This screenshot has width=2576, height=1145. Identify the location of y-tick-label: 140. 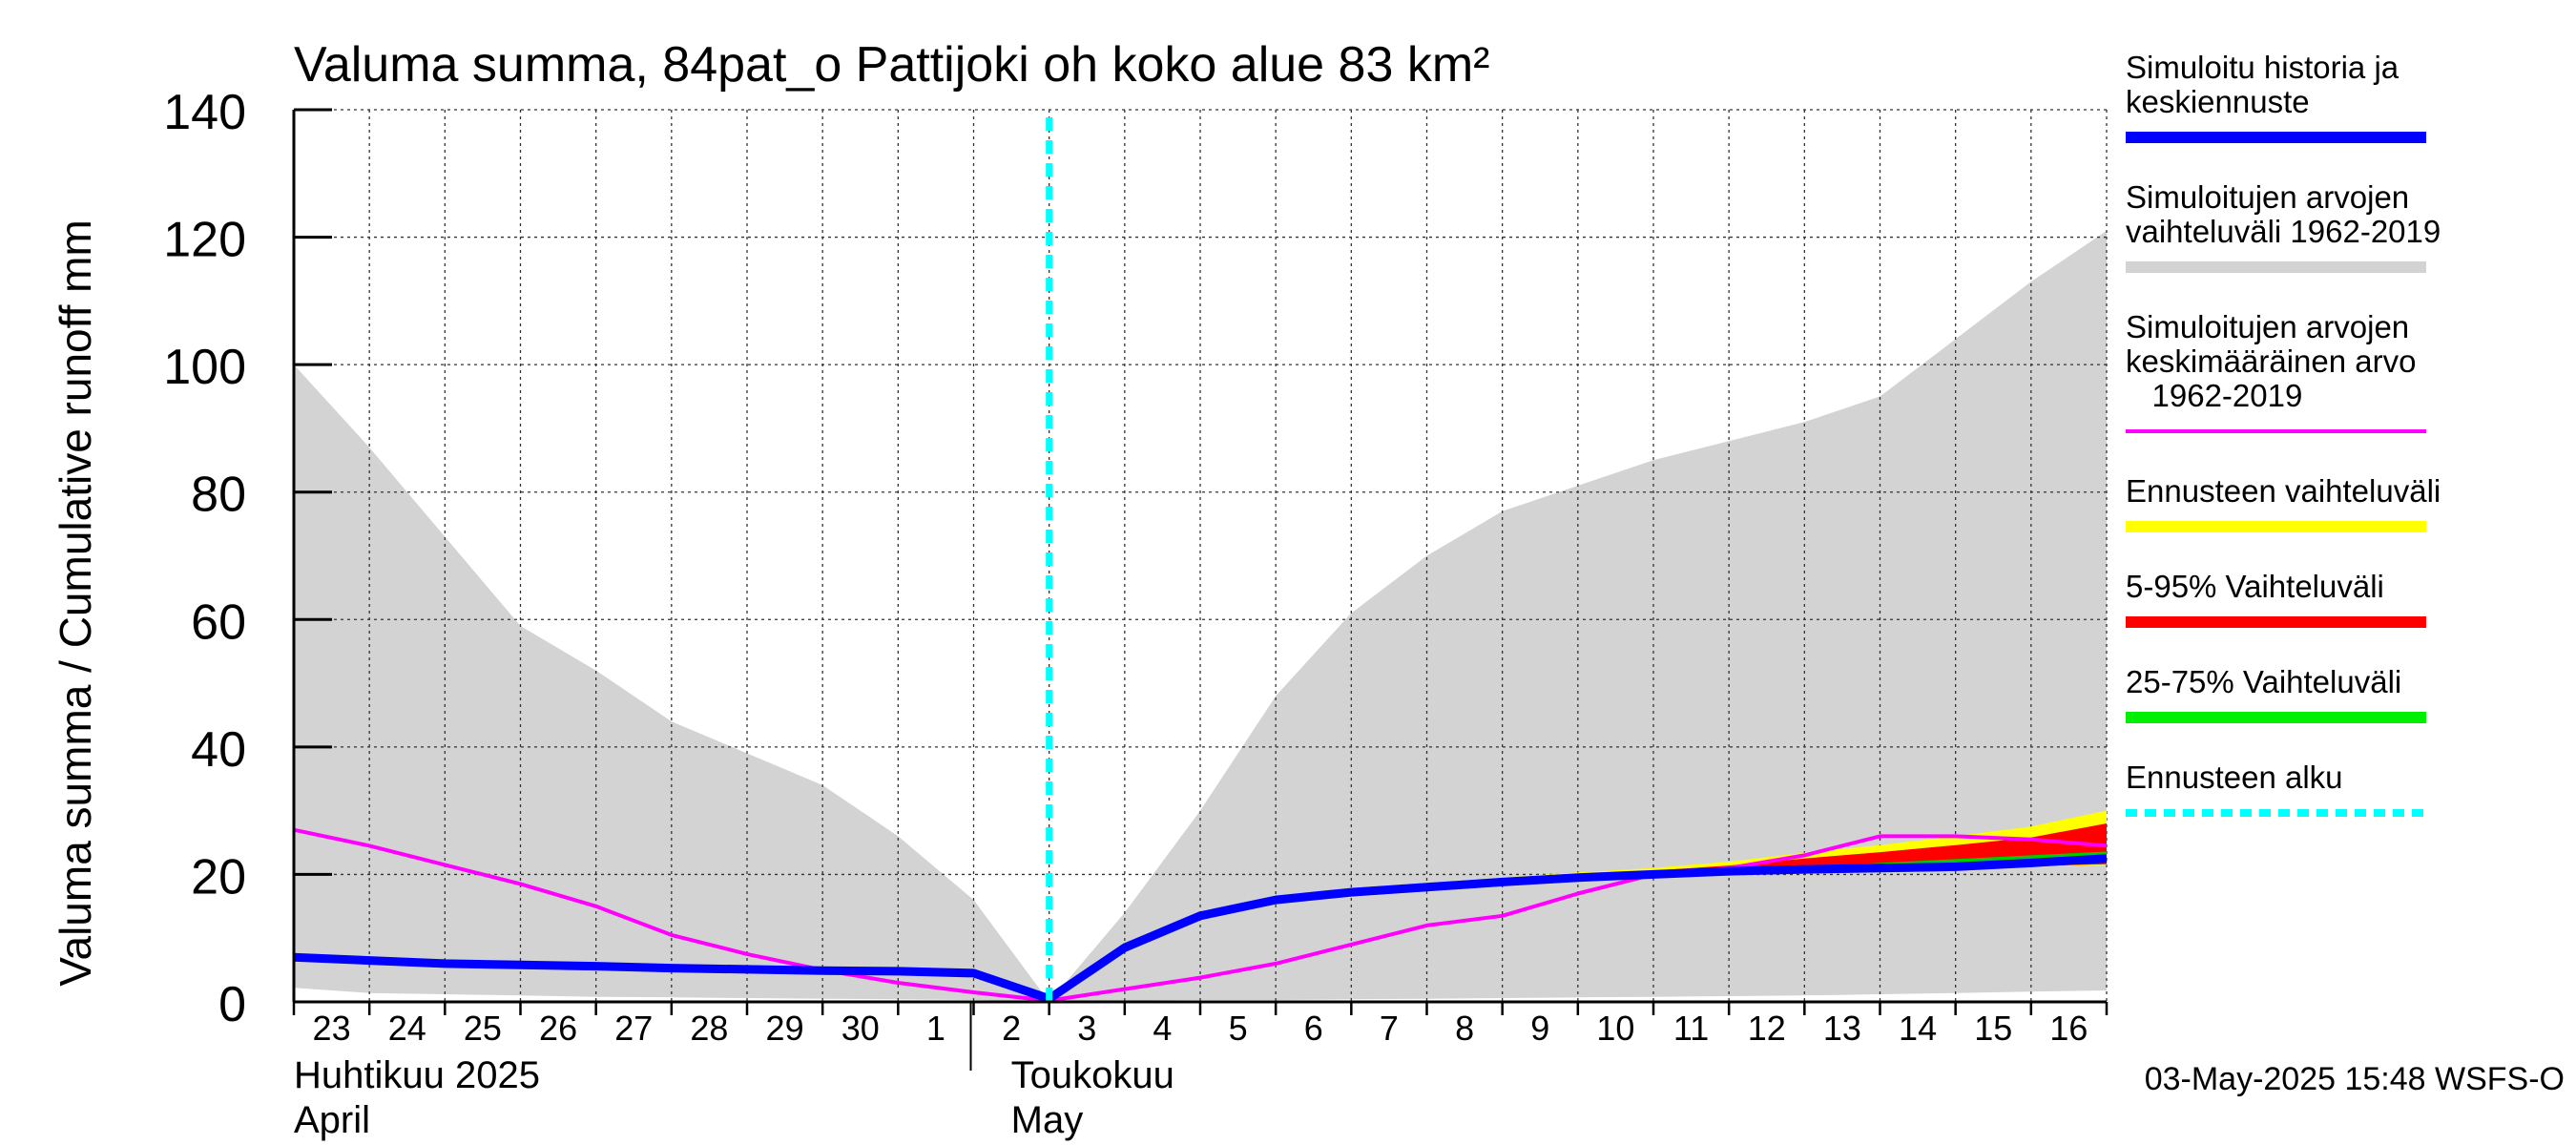
(204, 113).